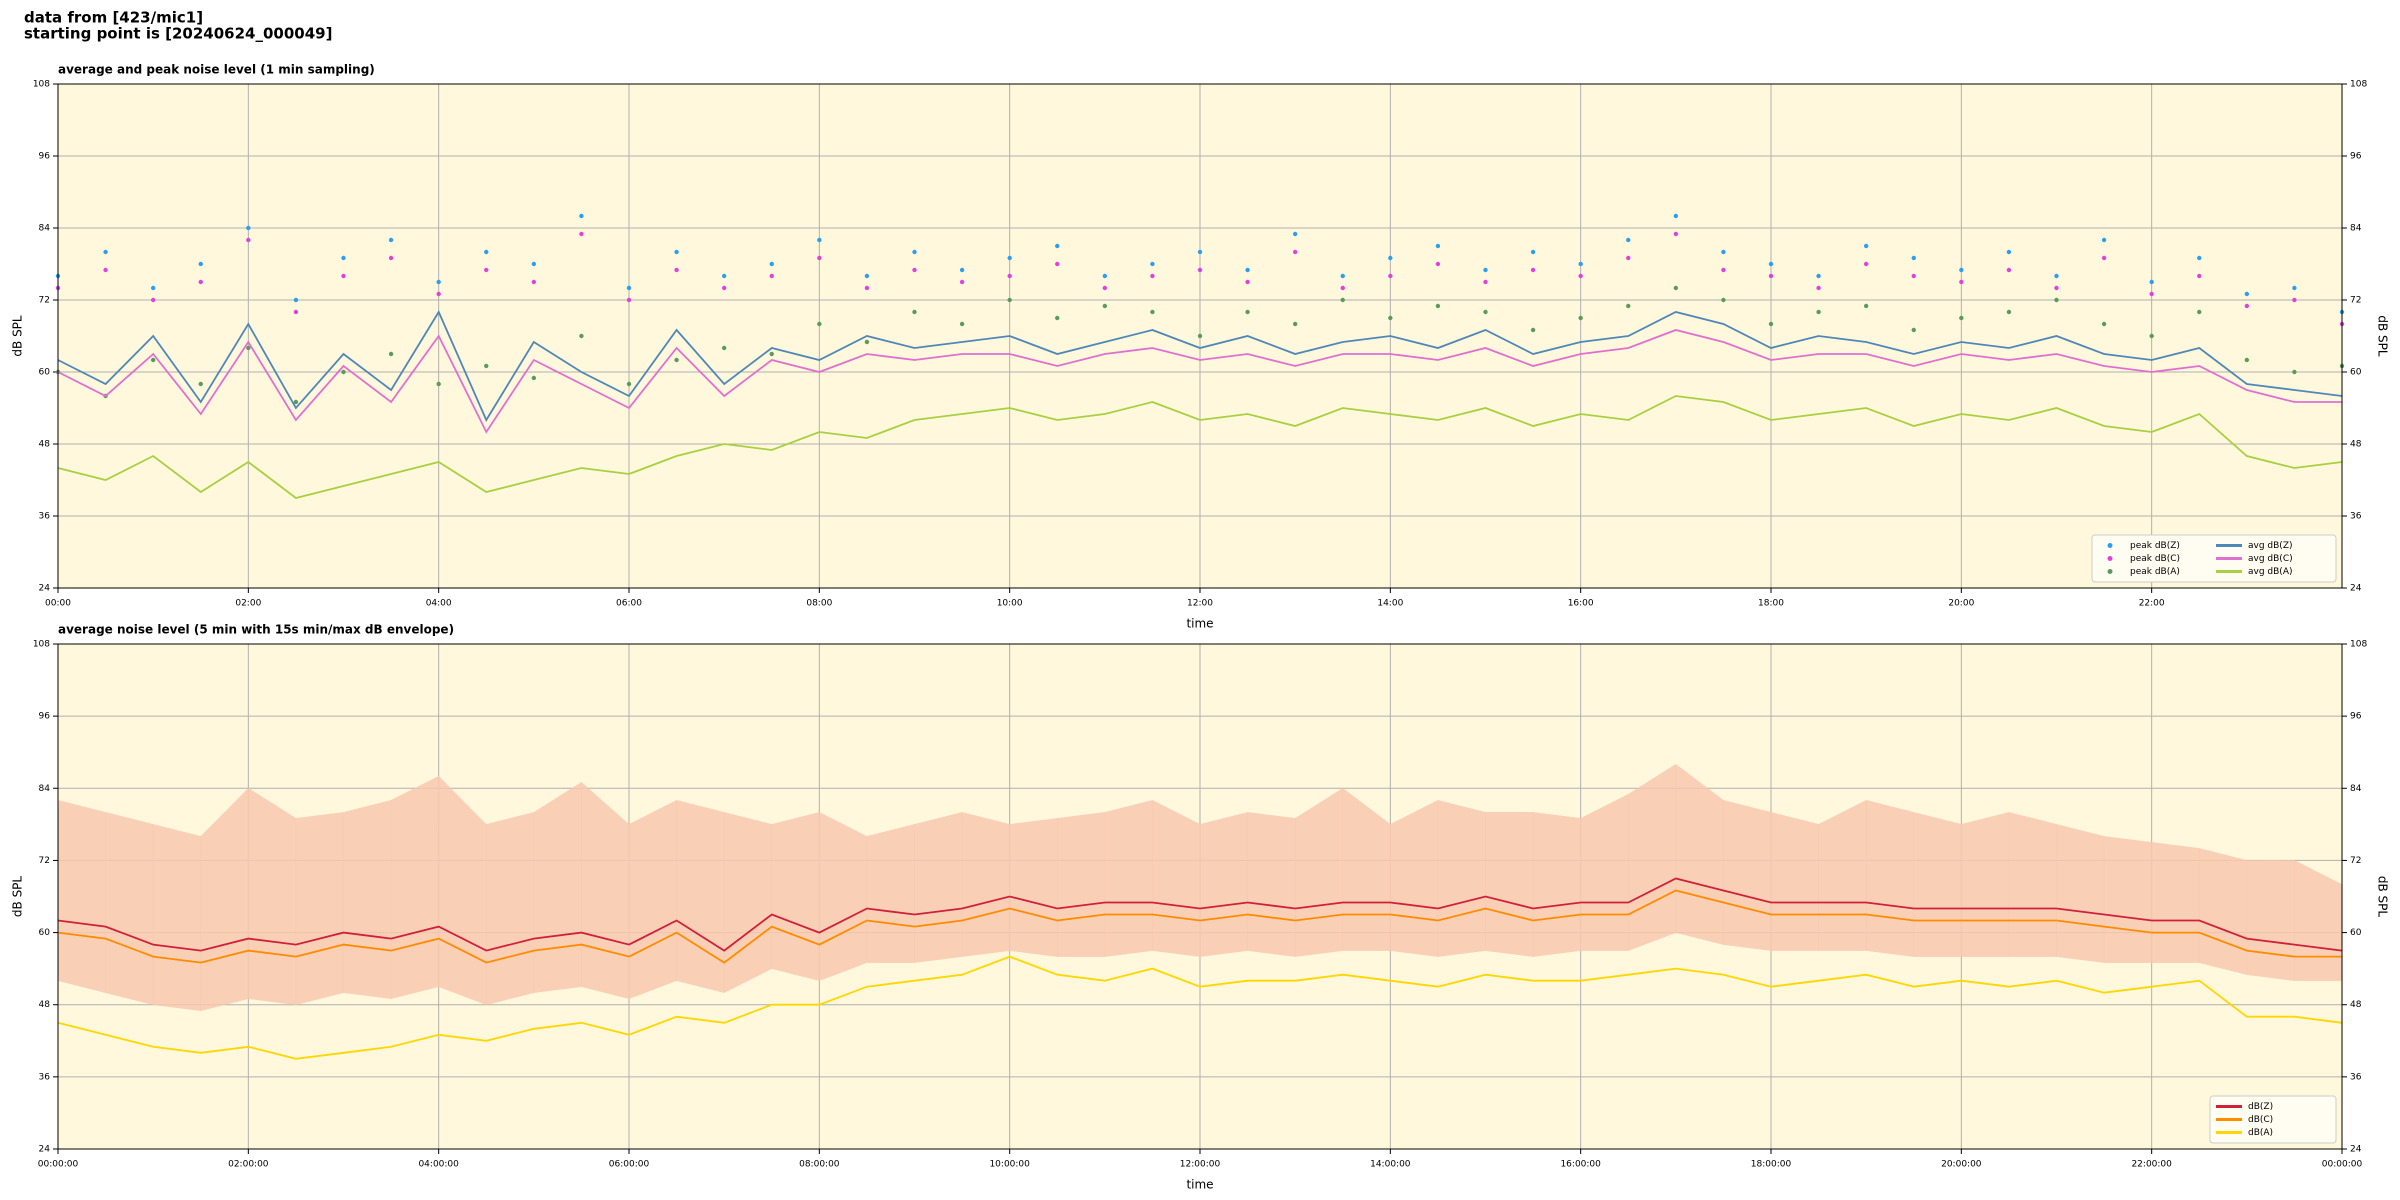  Describe the element at coordinates (1010, 604) in the screenshot. I see `x-tick-label: 10:00` at that location.